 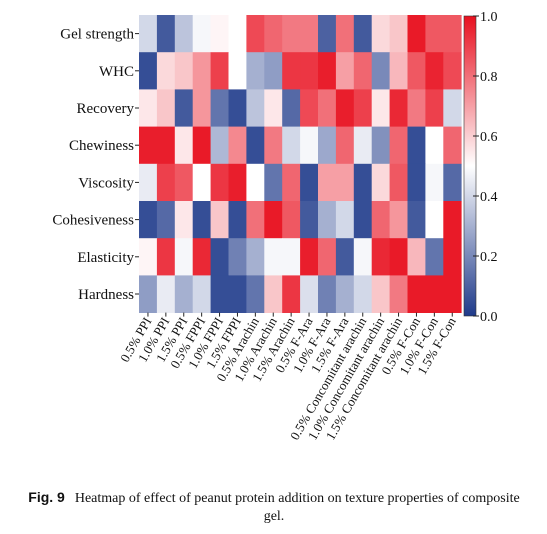 What do you see at coordinates (489, 137) in the screenshot?
I see `colorbar-tick-label: 0.6` at bounding box center [489, 137].